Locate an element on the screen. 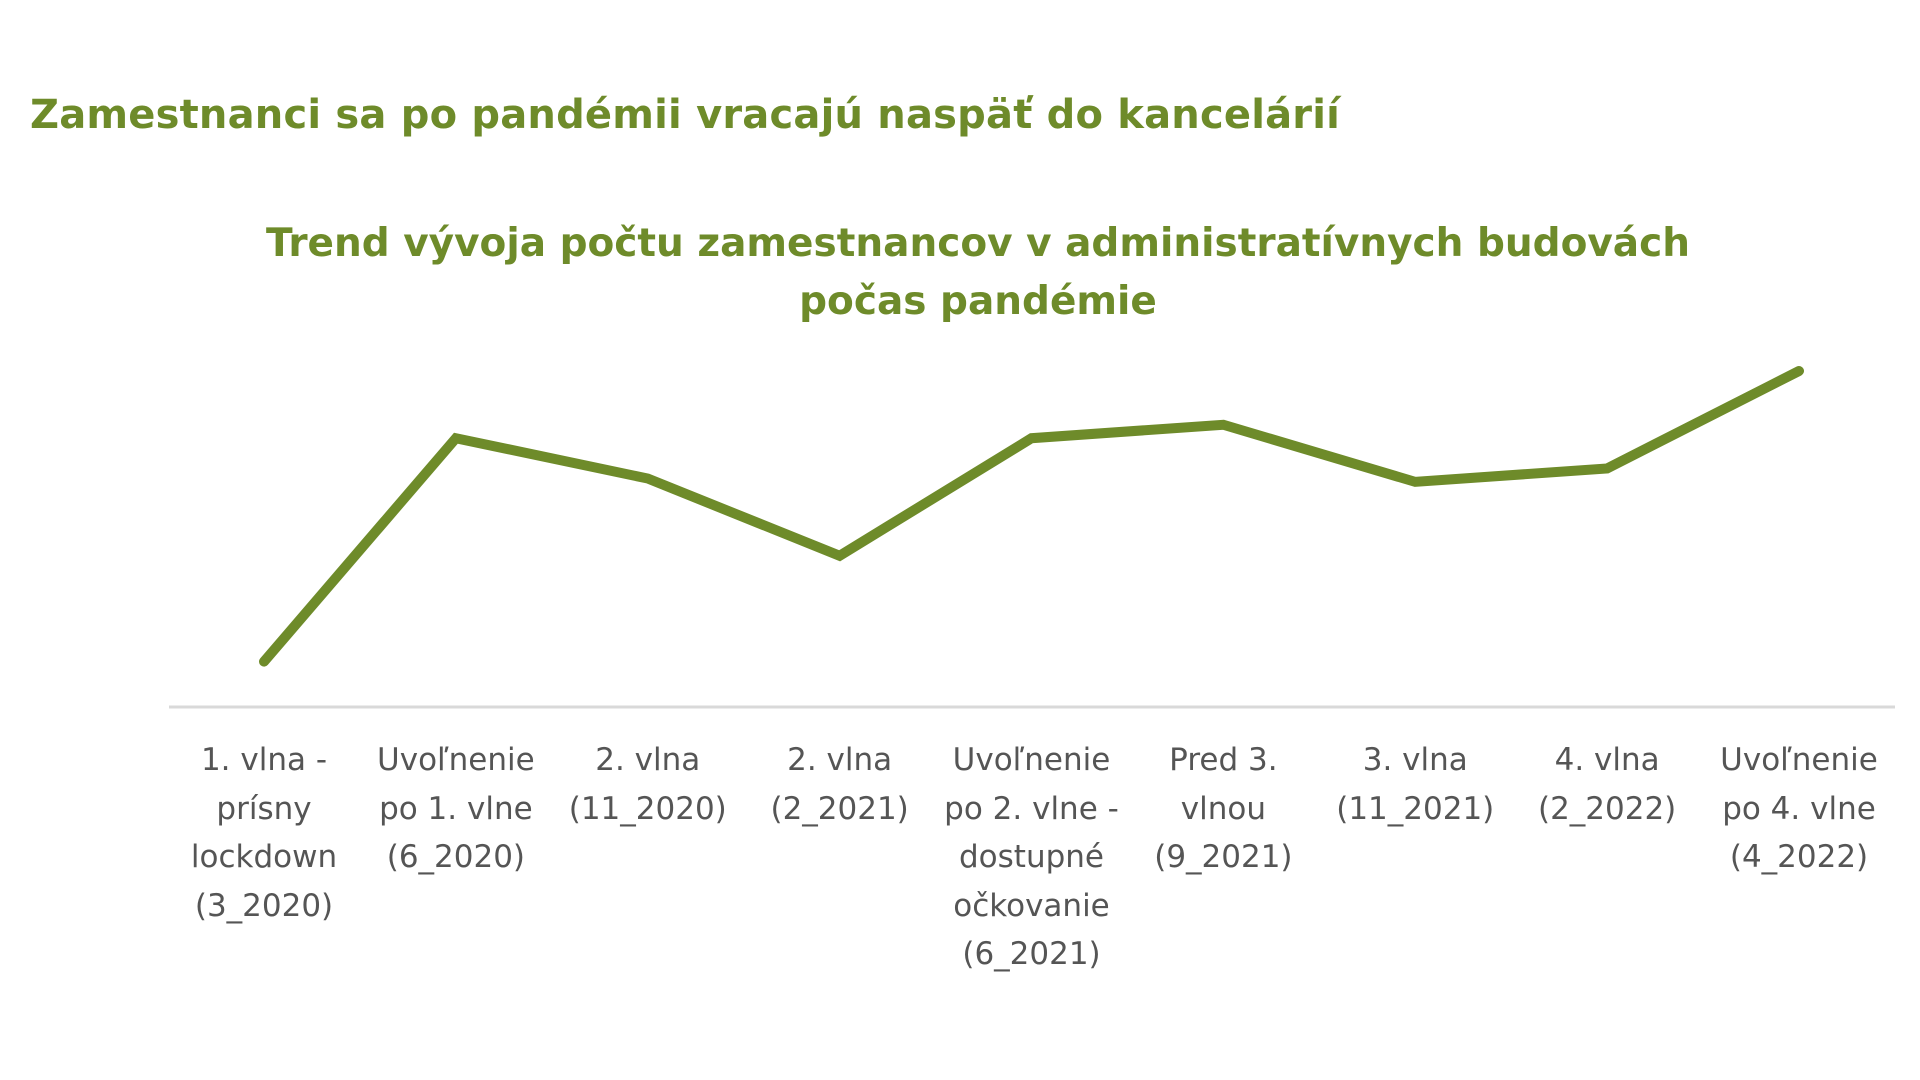  chart-title-line-2: počas pandémie is located at coordinates (978, 301).